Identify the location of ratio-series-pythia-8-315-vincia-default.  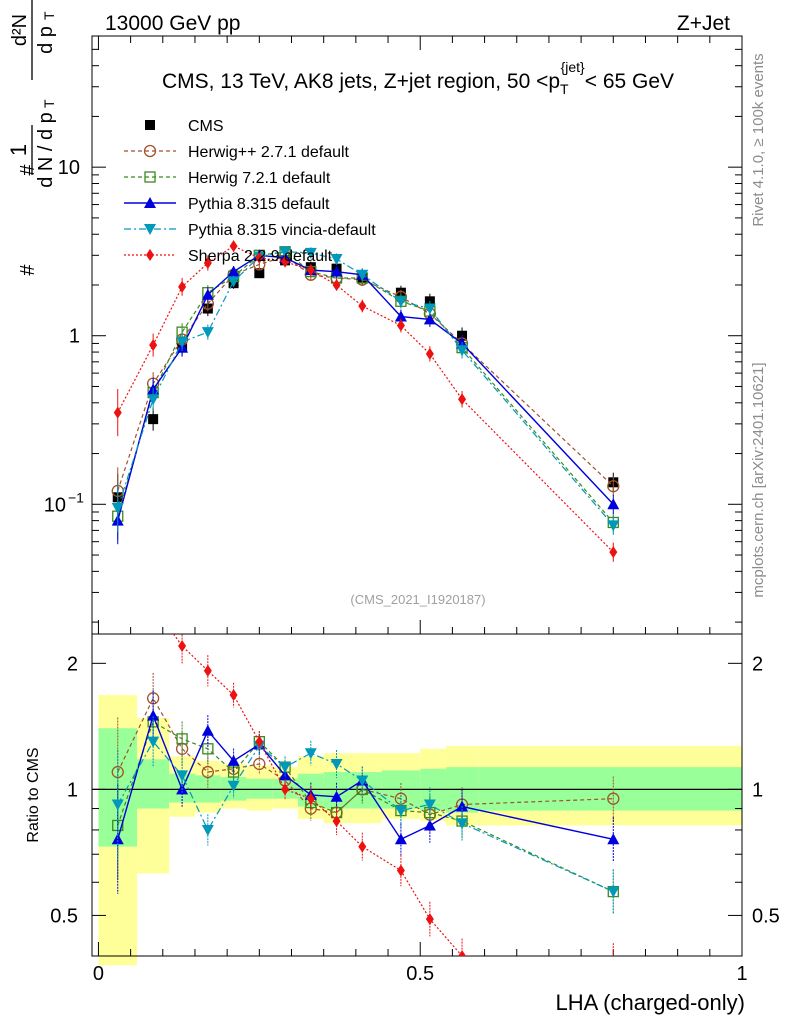
(365, 815).